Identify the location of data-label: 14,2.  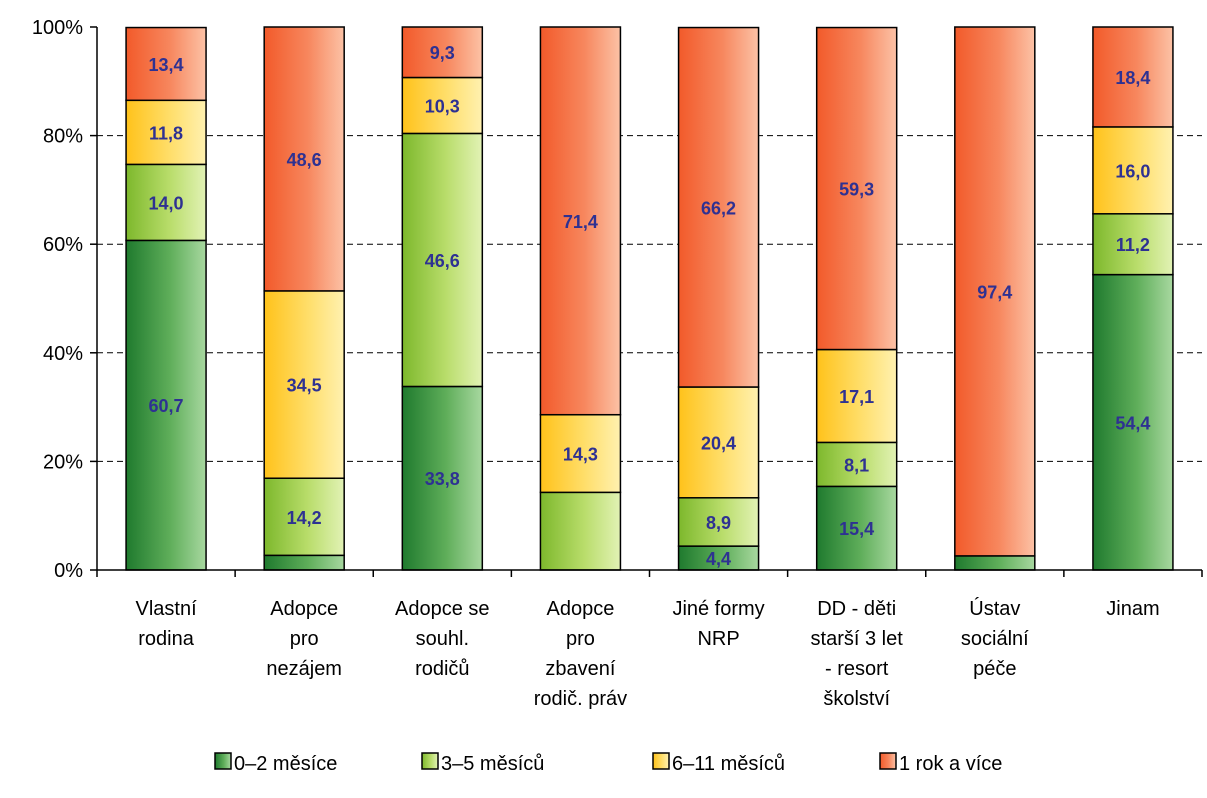
(304, 518).